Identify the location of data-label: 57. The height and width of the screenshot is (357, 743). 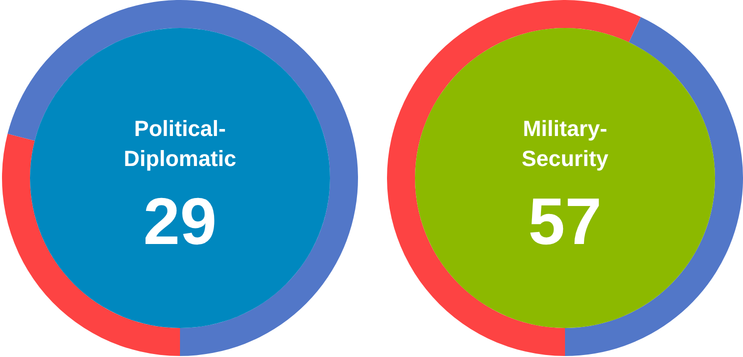
(565, 221).